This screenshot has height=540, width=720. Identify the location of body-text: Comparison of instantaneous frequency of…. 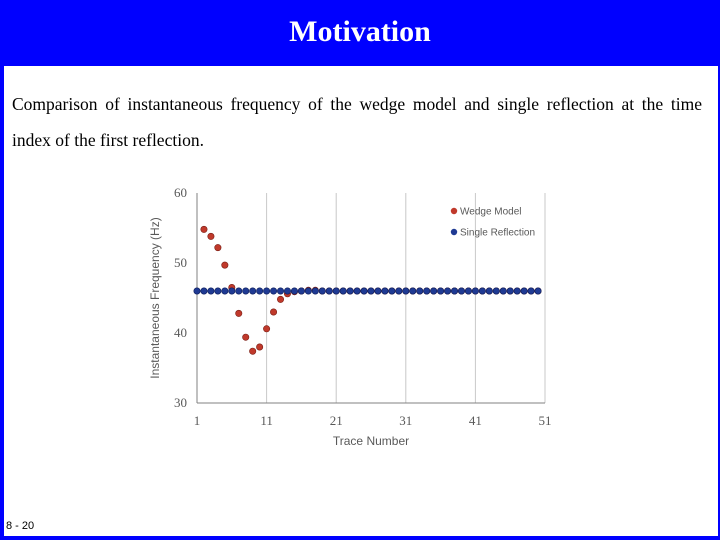
(357, 122).